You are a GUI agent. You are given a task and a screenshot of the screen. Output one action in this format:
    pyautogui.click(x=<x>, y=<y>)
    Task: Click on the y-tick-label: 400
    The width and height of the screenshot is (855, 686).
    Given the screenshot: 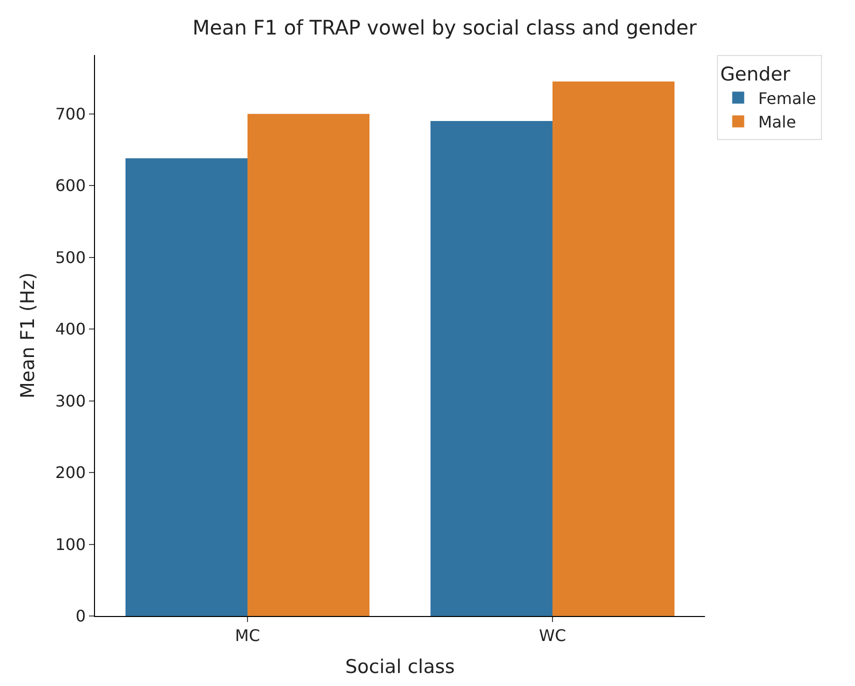 What is the action you would take?
    pyautogui.click(x=70, y=329)
    